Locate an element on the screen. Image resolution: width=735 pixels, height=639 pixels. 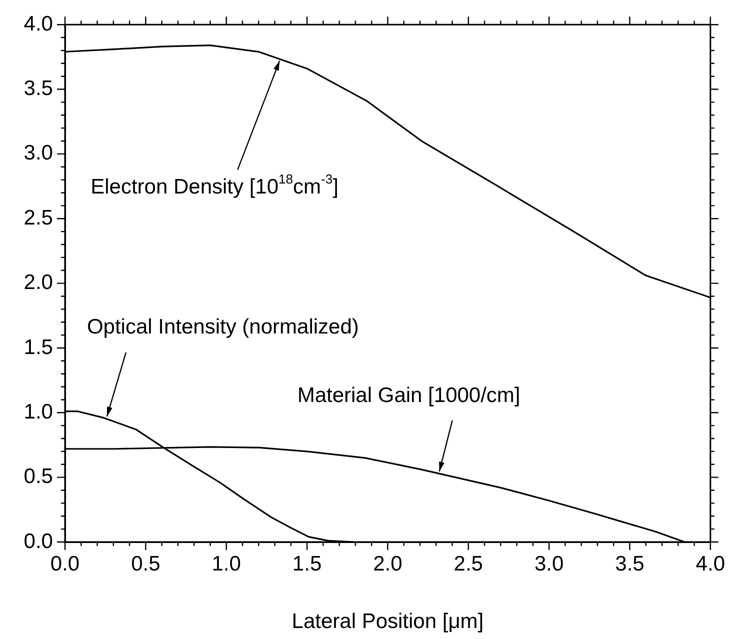
x-tick-label: 3.0 is located at coordinates (549, 564).